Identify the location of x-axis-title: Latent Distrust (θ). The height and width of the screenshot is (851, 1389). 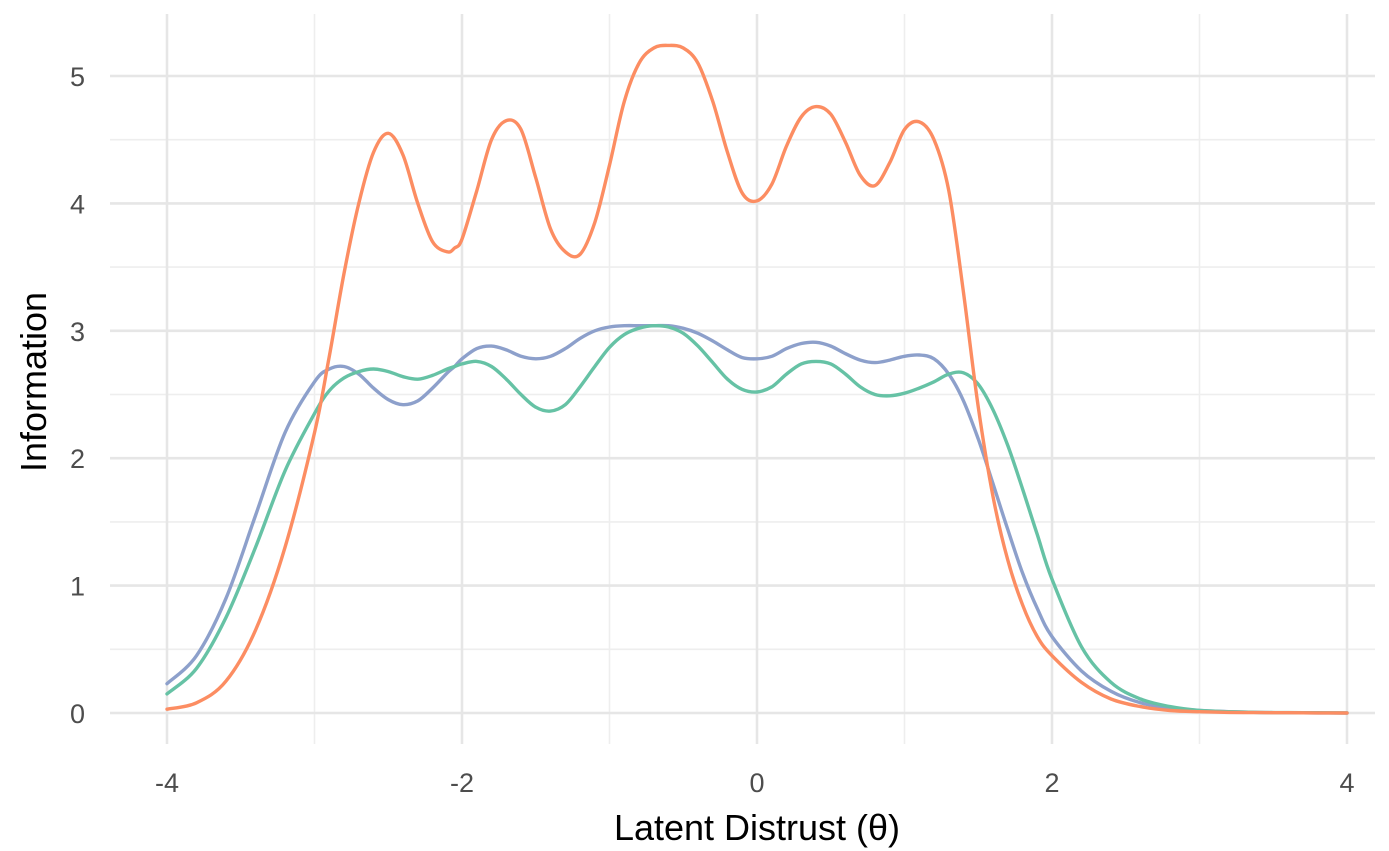
(757, 827).